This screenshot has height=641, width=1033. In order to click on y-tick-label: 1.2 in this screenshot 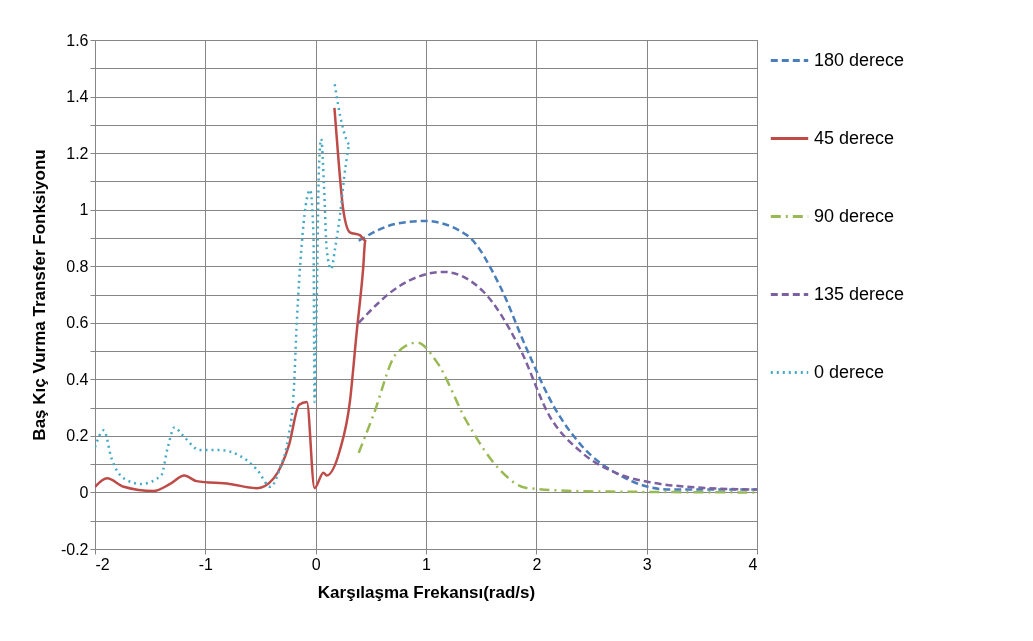, I will do `click(77, 153)`.